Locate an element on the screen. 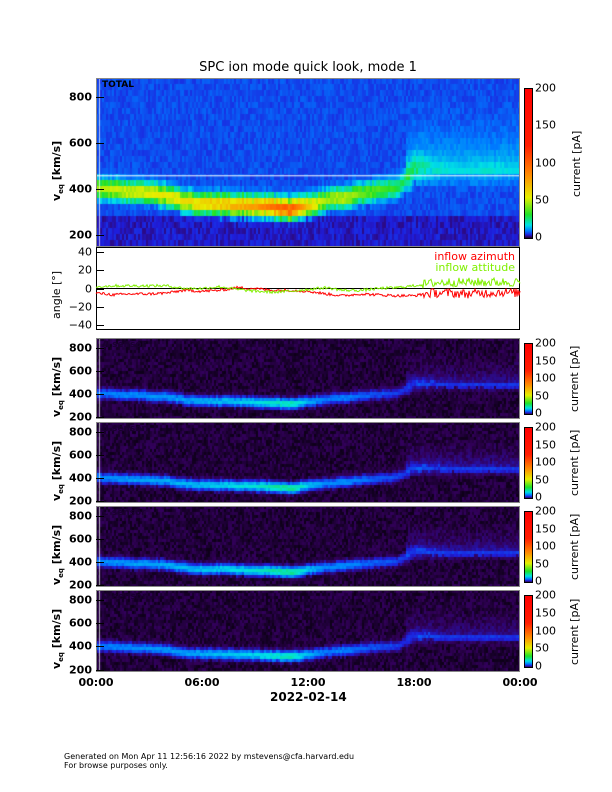  sensor-c-colorbar-tick: 200 is located at coordinates (545, 511).